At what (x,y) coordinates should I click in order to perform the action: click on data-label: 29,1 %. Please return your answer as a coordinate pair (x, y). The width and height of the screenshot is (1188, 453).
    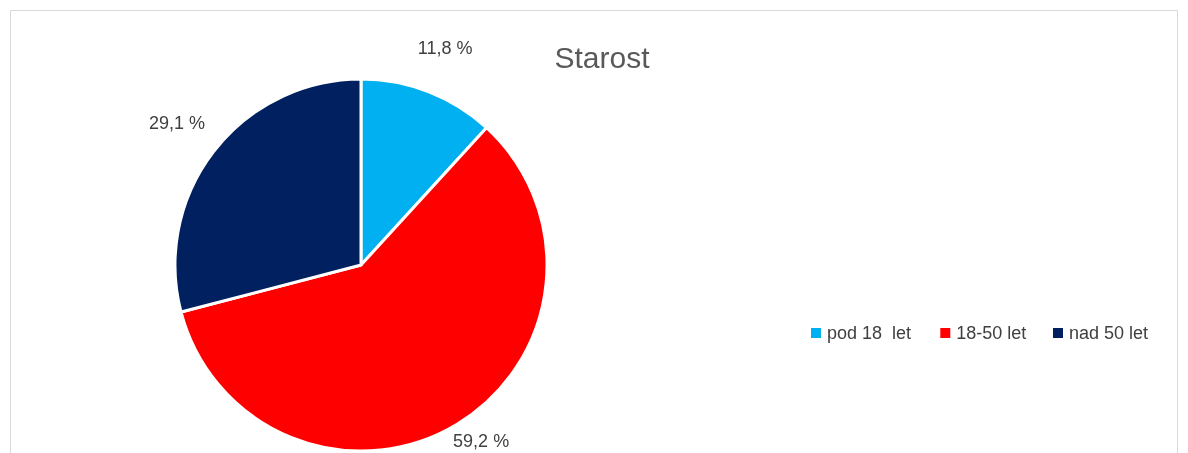
    Looking at the image, I should click on (176, 122).